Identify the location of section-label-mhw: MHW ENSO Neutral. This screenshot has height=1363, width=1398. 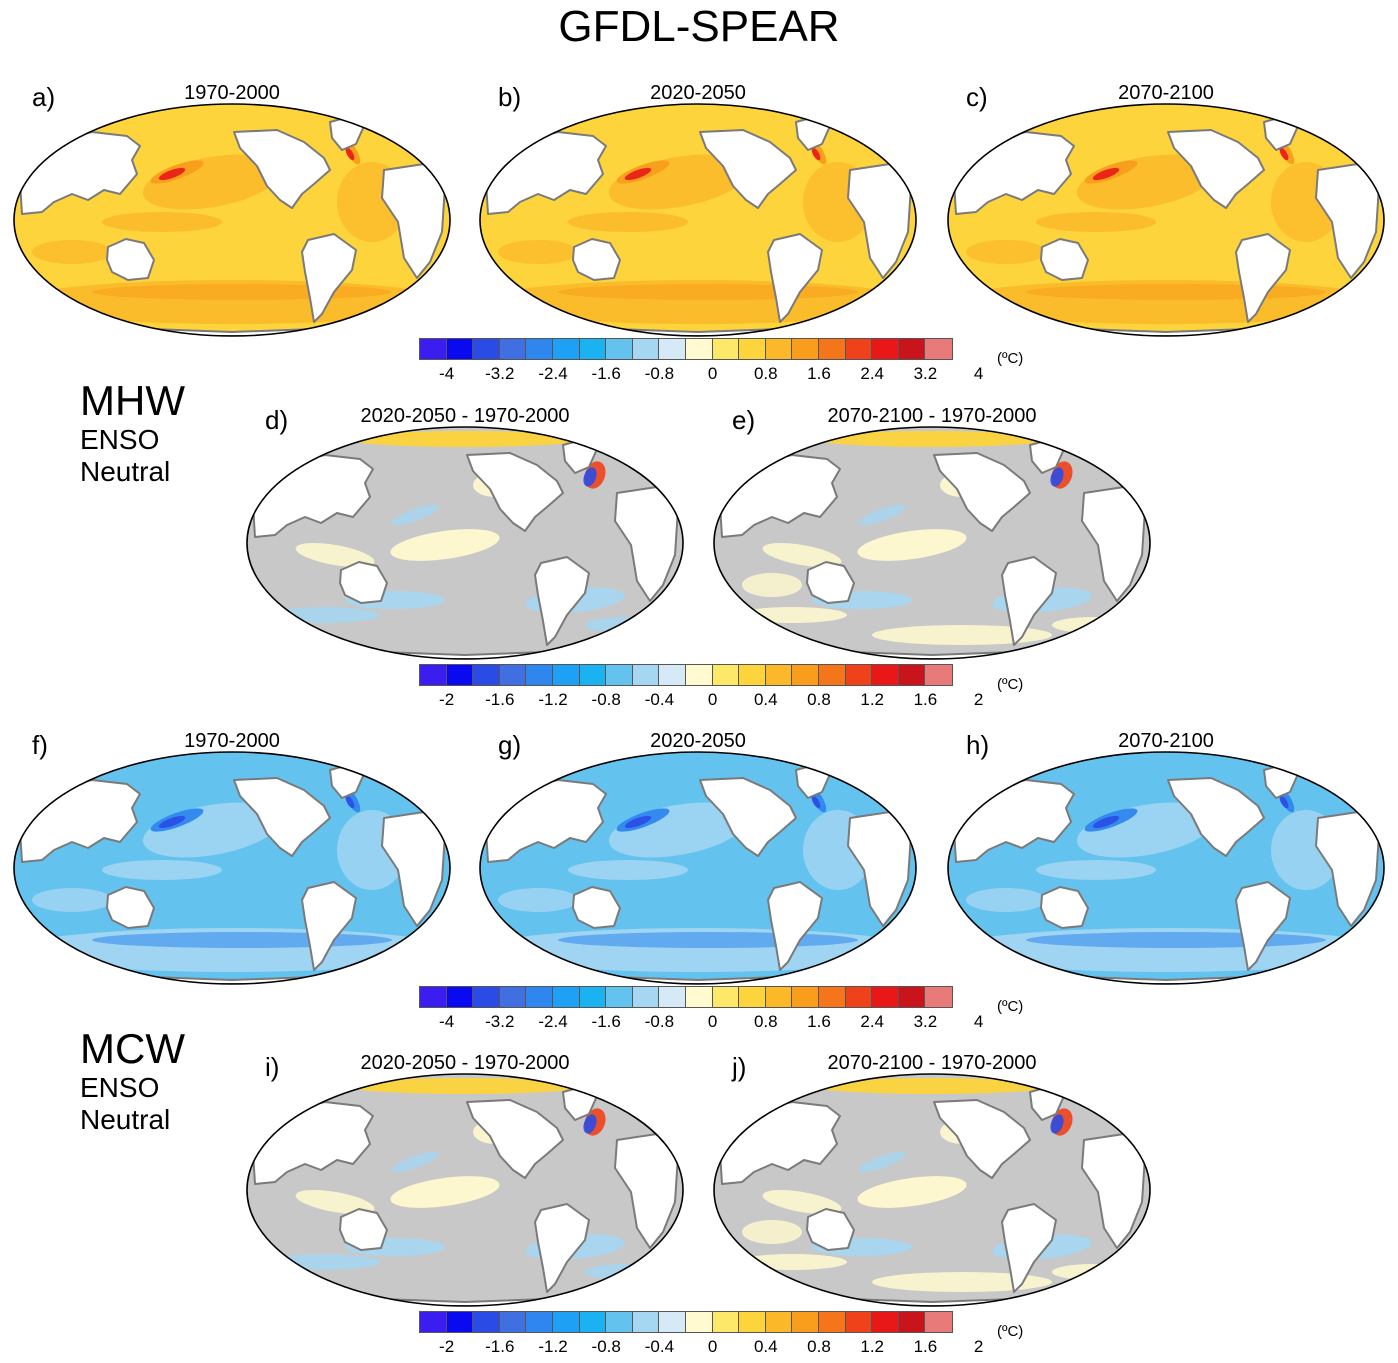
(132, 433).